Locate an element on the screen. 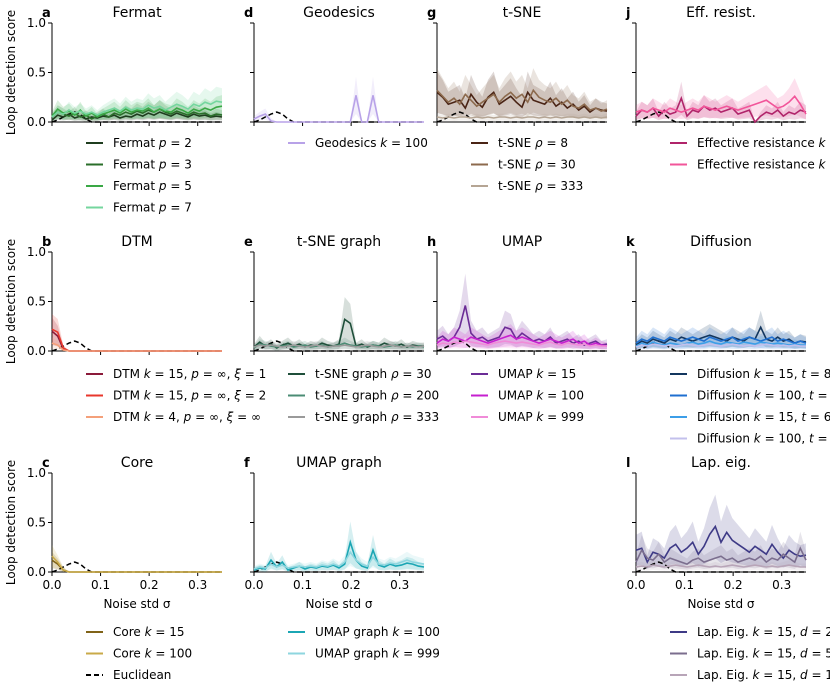 This screenshot has width=830, height=692. legend-item-label: Lap. Eig. k = 15, d = 5 is located at coordinates (763, 654).